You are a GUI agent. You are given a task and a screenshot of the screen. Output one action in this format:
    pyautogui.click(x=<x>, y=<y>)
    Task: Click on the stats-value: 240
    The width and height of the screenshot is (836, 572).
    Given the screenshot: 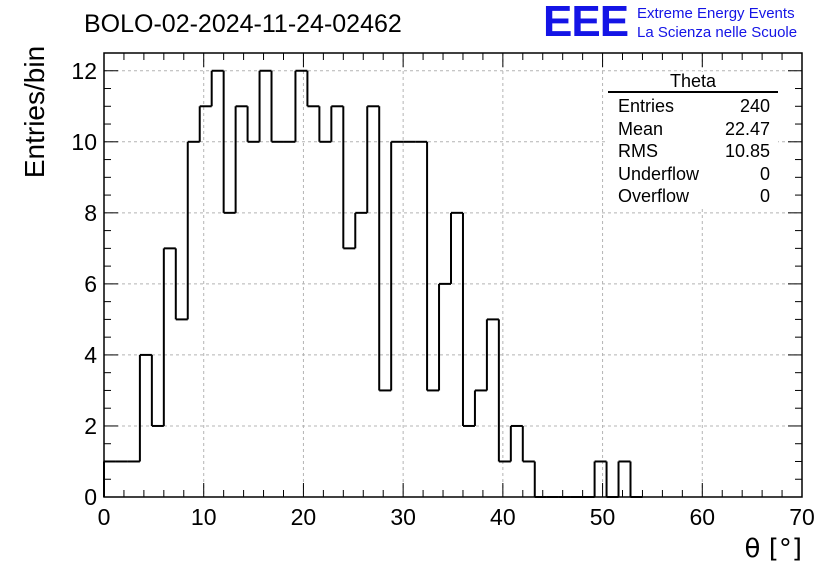 What is the action you would take?
    pyautogui.click(x=754, y=106)
    